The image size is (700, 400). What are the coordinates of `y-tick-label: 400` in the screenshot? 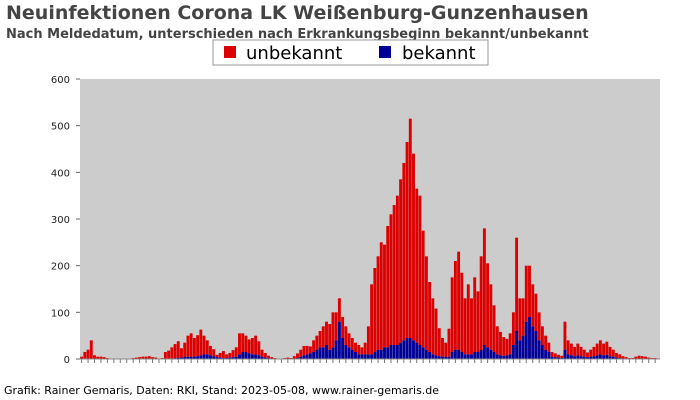 It's located at (60, 173).